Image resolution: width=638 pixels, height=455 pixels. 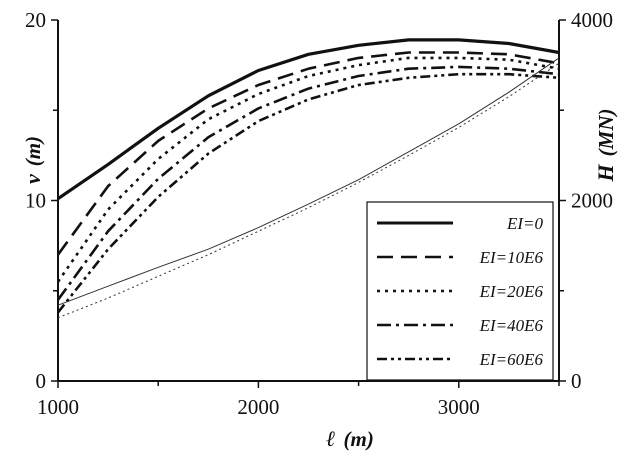 What do you see at coordinates (511, 291) in the screenshot?
I see `legend-label: EI=20E6` at bounding box center [511, 291].